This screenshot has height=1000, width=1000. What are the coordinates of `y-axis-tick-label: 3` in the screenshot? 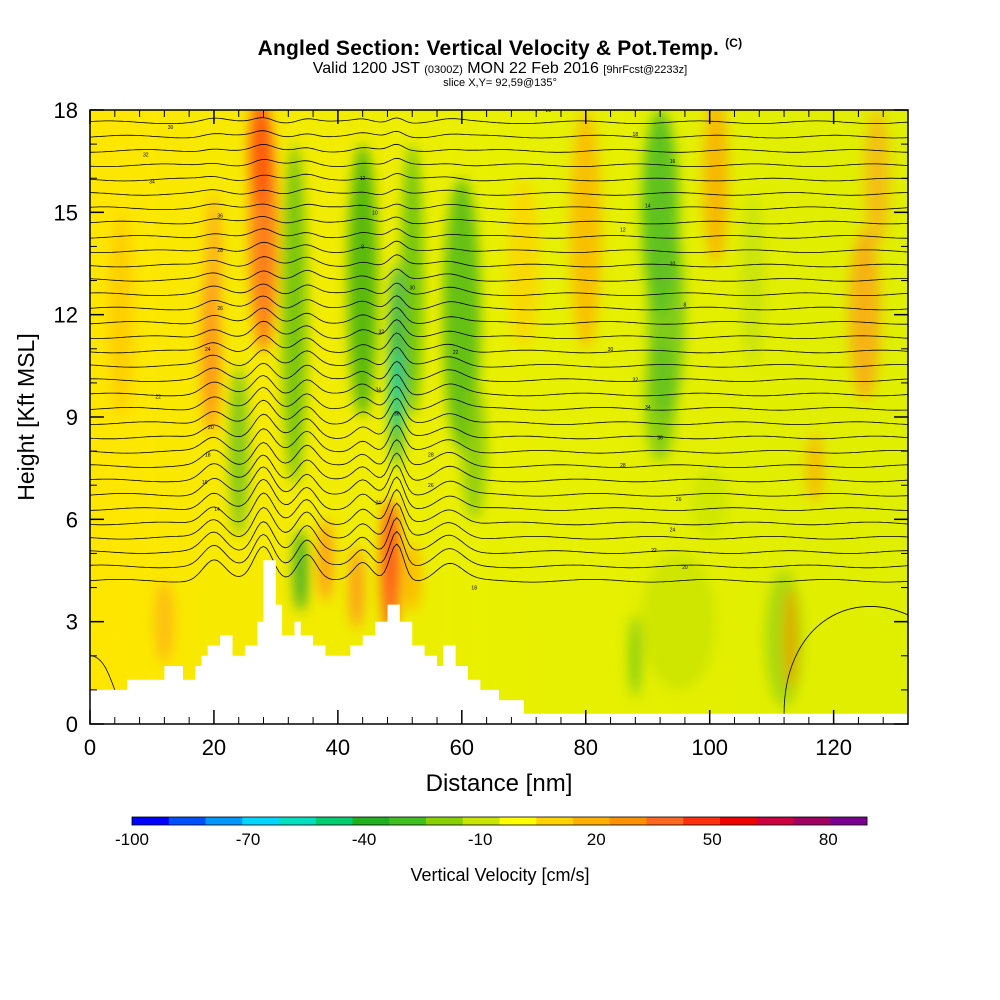 It's located at (72, 622).